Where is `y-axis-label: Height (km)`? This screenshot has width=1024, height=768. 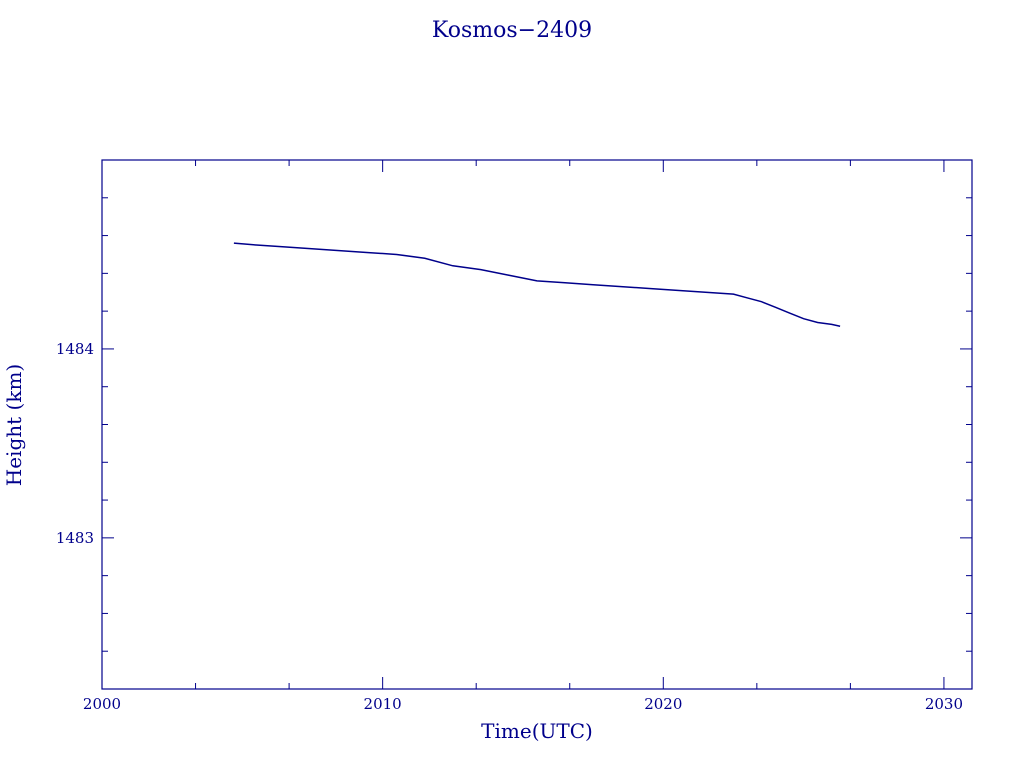 y-axis-label: Height (km) is located at coordinates (14, 425).